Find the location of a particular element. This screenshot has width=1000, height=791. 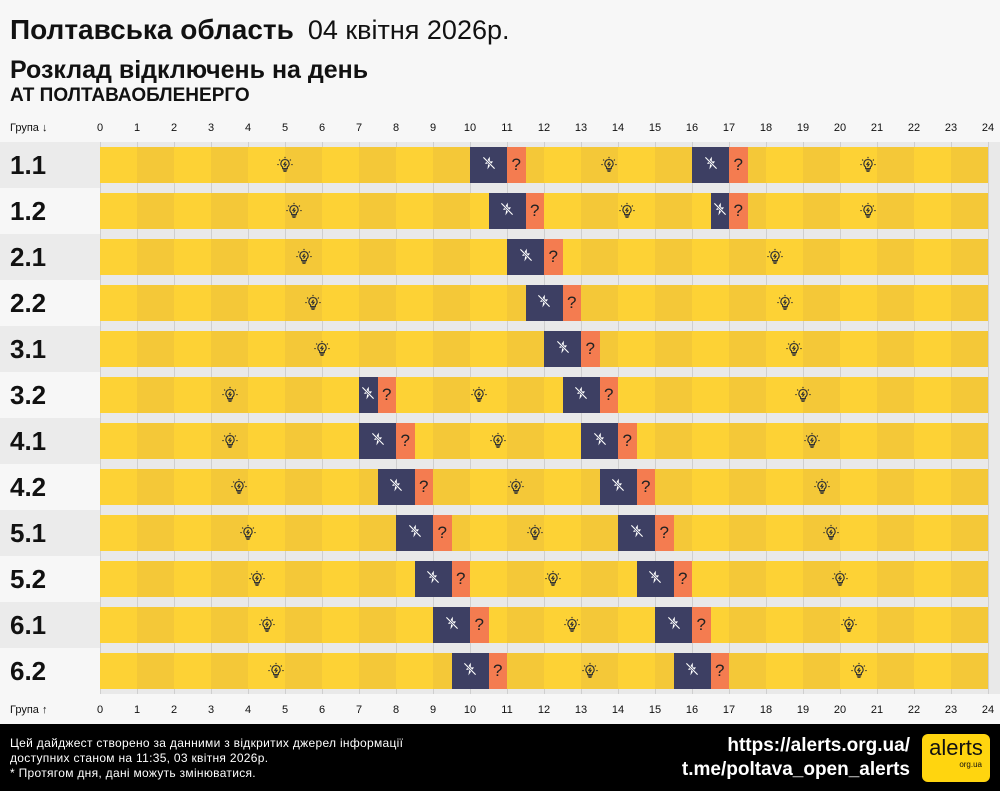

question-mark: ? is located at coordinates (424, 486).